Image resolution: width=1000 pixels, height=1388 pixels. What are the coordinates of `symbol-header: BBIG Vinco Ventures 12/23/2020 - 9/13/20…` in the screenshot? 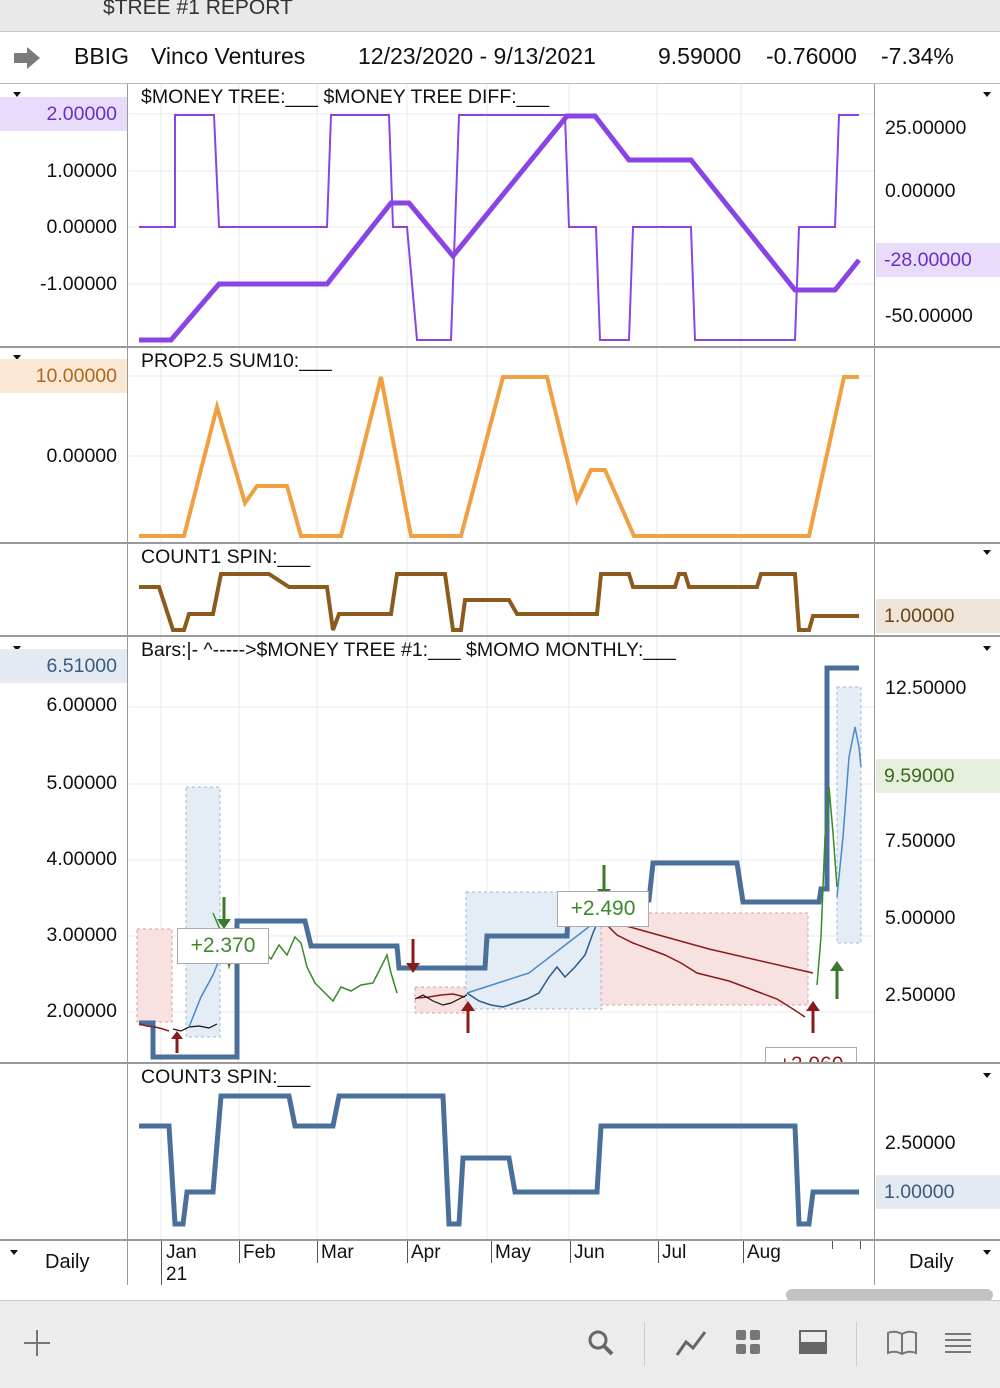 It's located at (500, 58).